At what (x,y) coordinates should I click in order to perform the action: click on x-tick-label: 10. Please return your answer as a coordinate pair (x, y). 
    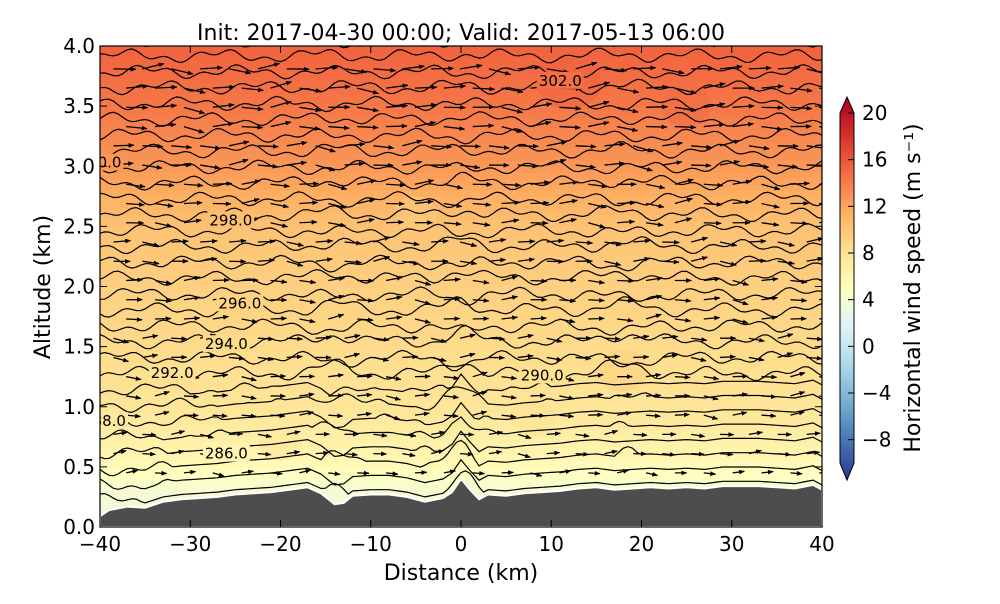
    Looking at the image, I should click on (551, 544).